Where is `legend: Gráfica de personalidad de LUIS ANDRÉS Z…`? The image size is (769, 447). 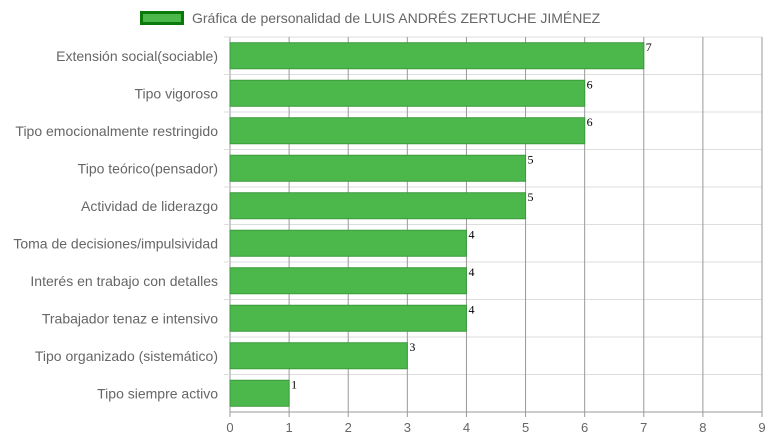 legend: Gráfica de personalidad de LUIS ANDRÉS Z… is located at coordinates (370, 18).